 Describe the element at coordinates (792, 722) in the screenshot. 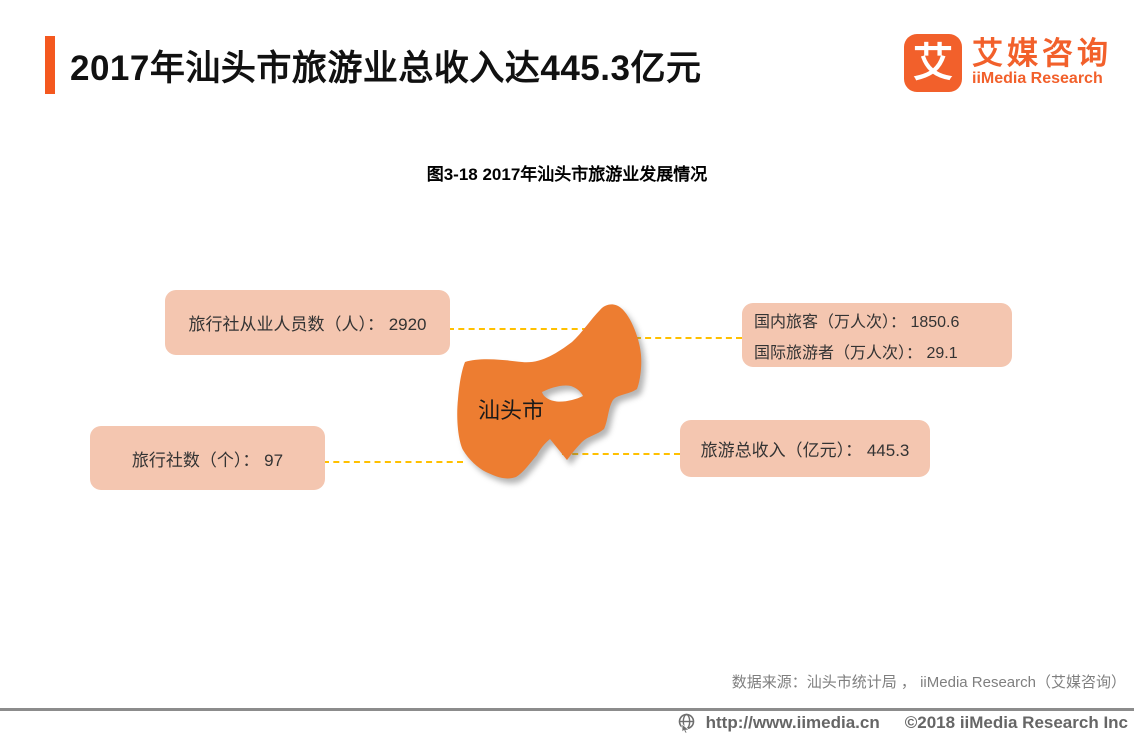

I see `footer-url-link: http://www.iimedia.cn` at that location.